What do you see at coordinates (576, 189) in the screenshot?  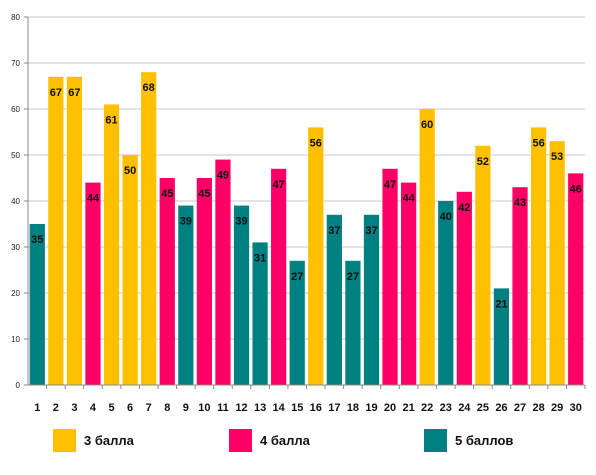 I see `data-label-30: 46` at bounding box center [576, 189].